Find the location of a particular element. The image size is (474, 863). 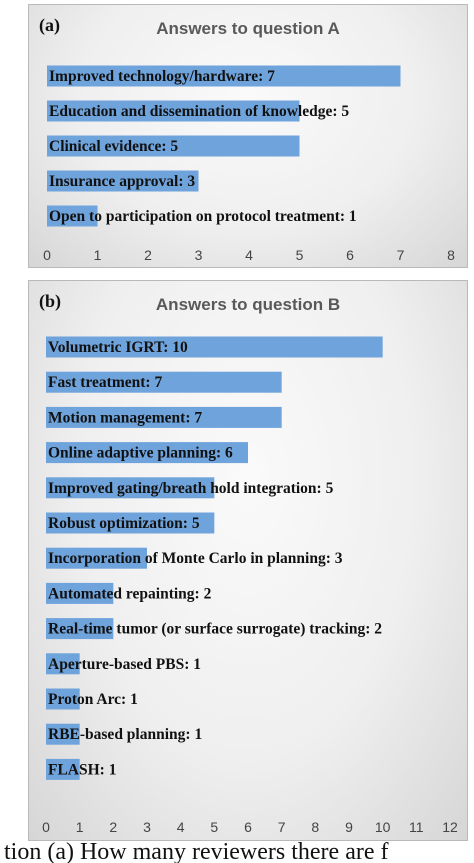

chart-a-x-tick-label: 3 is located at coordinates (199, 255).